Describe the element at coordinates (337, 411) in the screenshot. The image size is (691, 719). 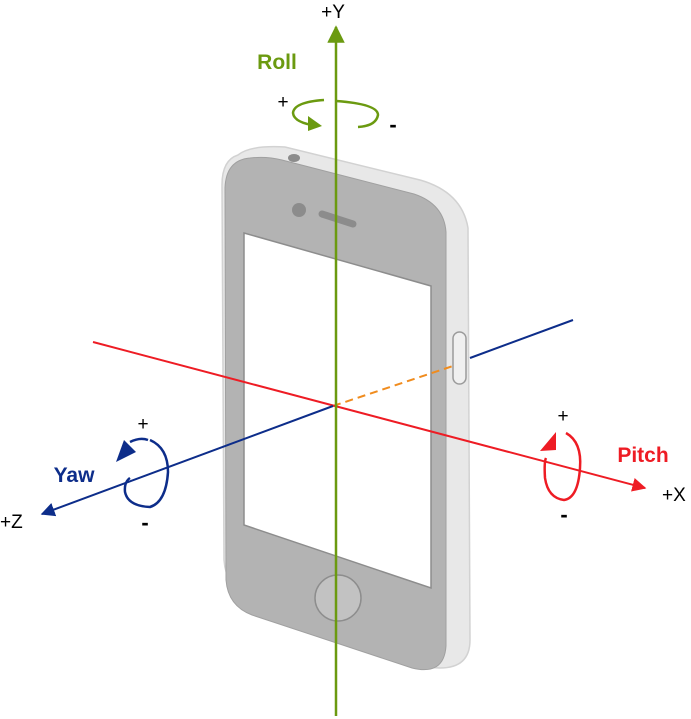
I see `phone-screen` at that location.